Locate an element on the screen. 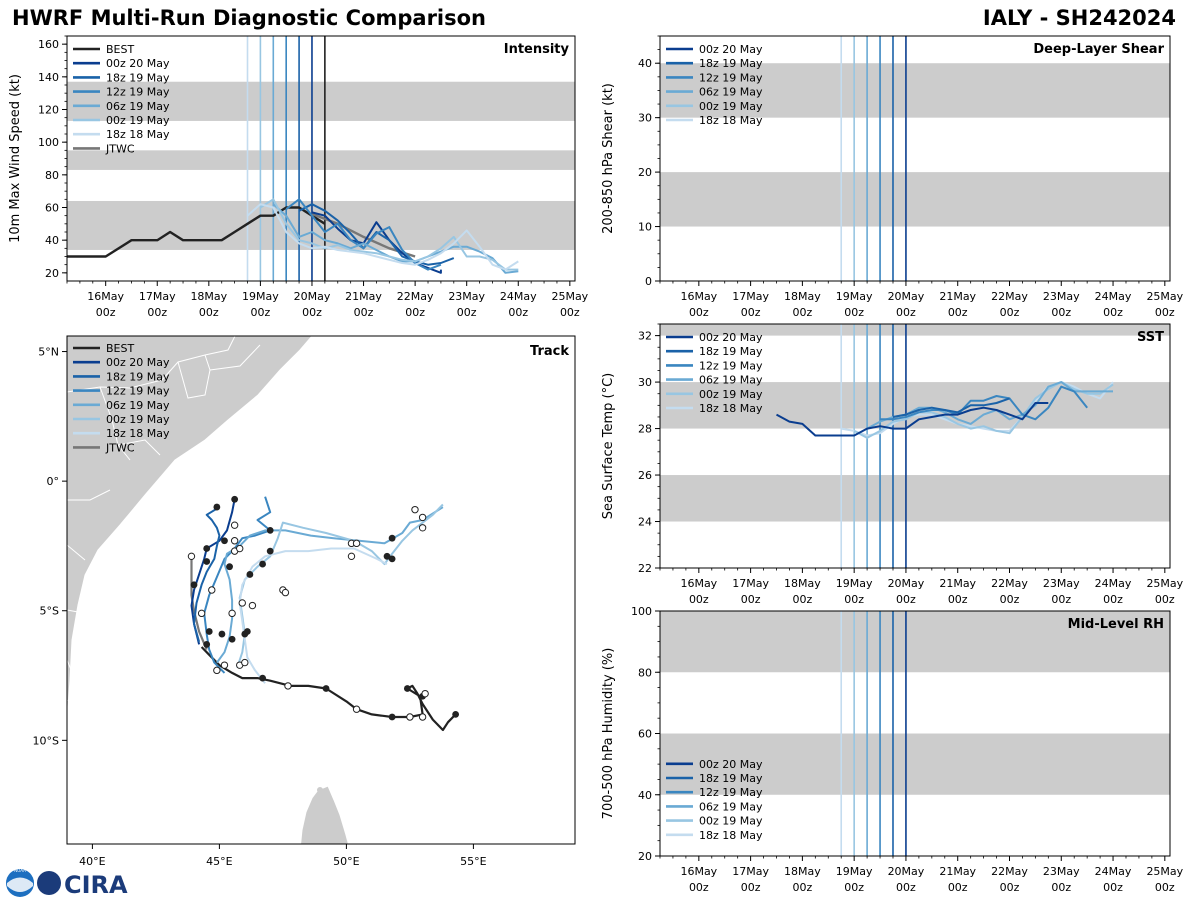 The width and height of the screenshot is (1200, 900). shear-xtick-label-day: 16May is located at coordinates (698, 296).